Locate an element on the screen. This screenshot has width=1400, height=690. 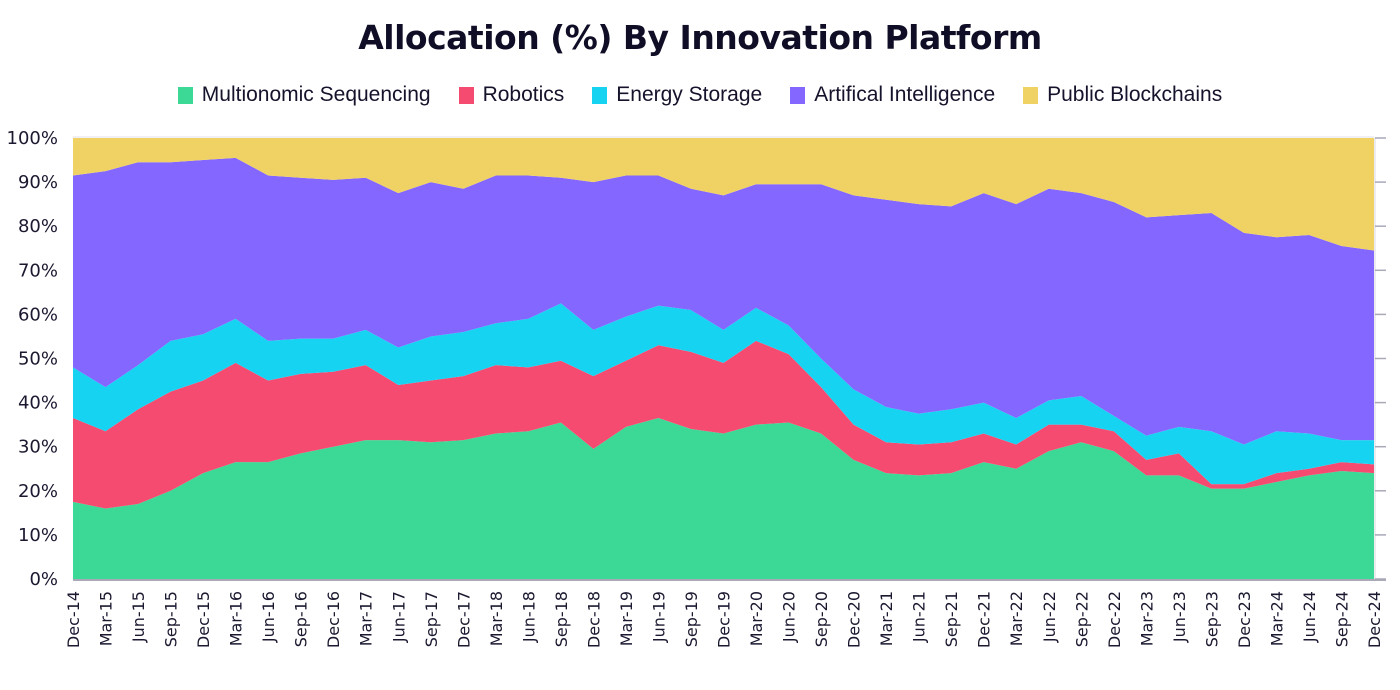
legend-label: Multionomic Sequencing is located at coordinates (316, 94).